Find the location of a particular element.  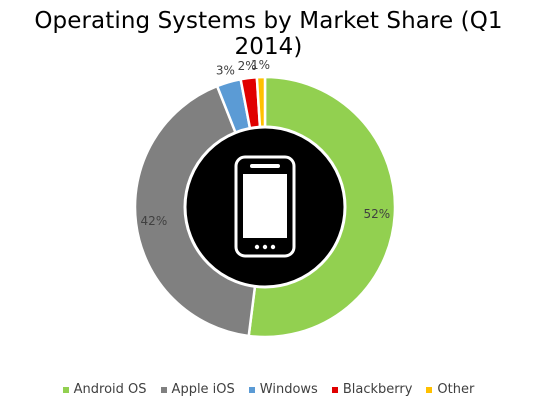

legend-item-android-os: Android OS is located at coordinates (104, 389).